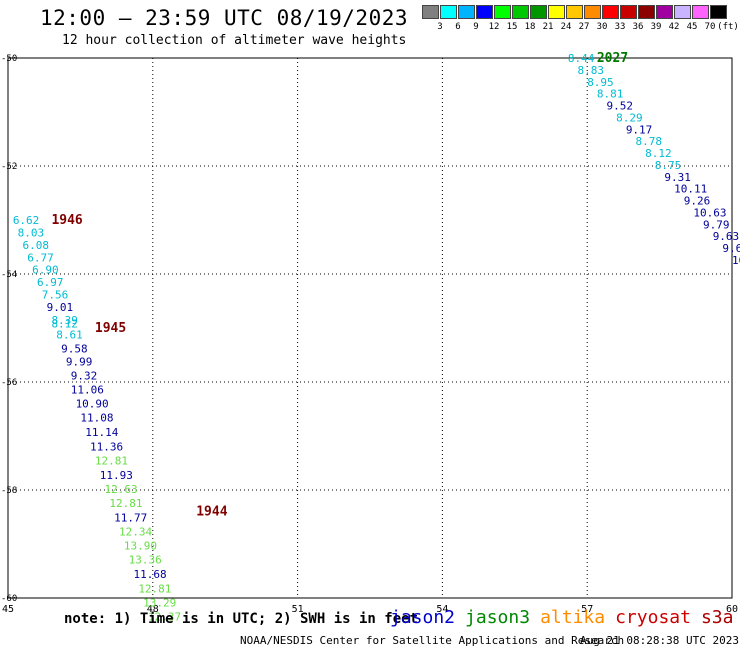 The height and width of the screenshot is (650, 740). What do you see at coordinates (620, 106) in the screenshot?
I see `wave-height-point: 9.52` at bounding box center [620, 106].